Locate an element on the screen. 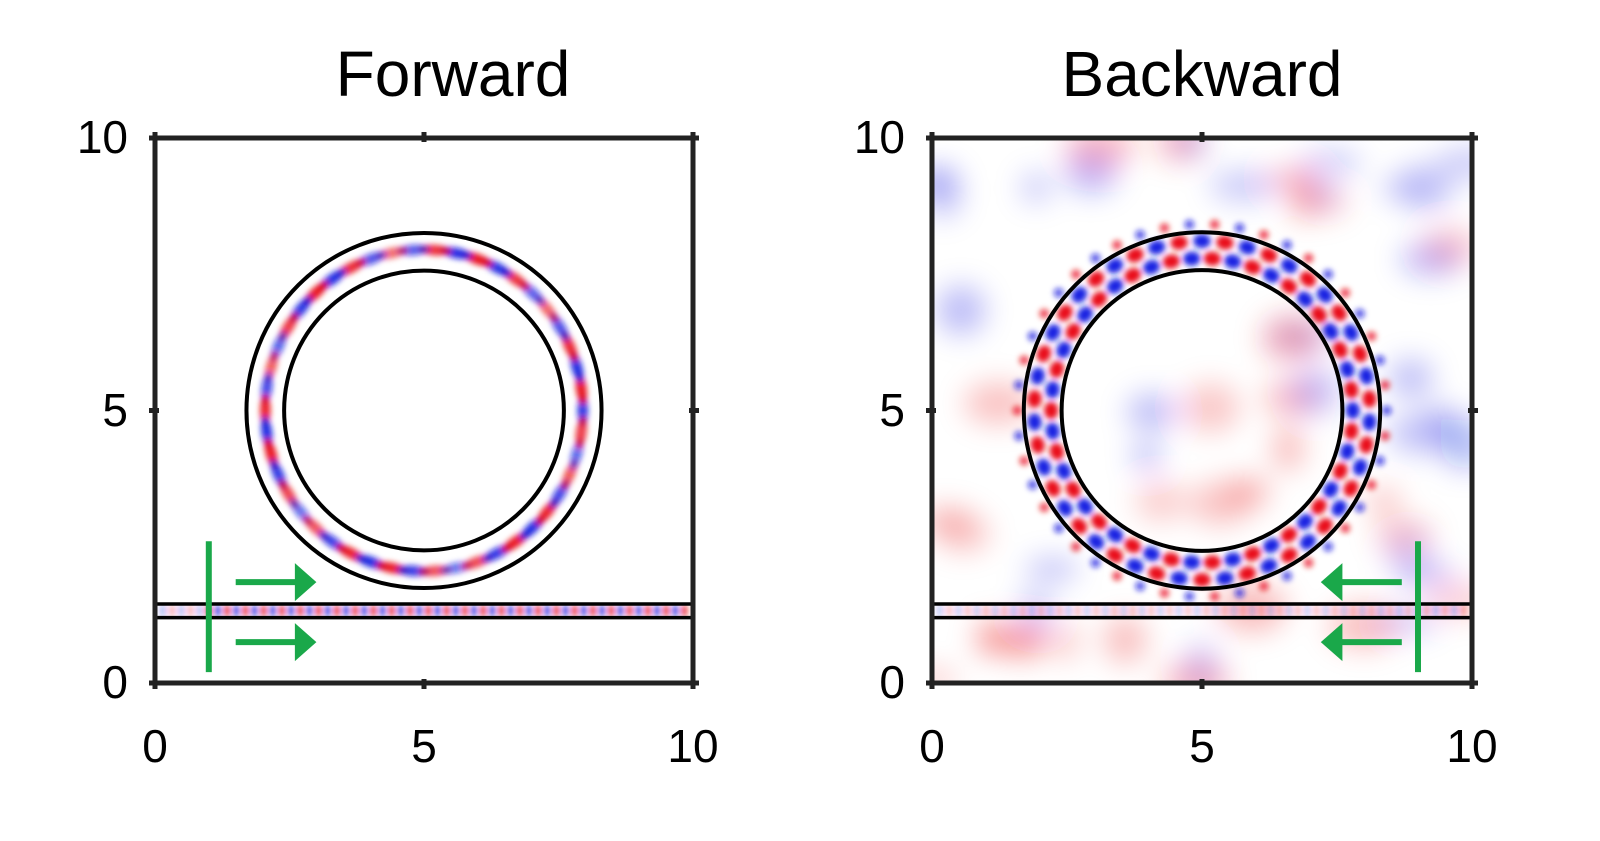  x-tick-label: 5 is located at coordinates (424, 746).